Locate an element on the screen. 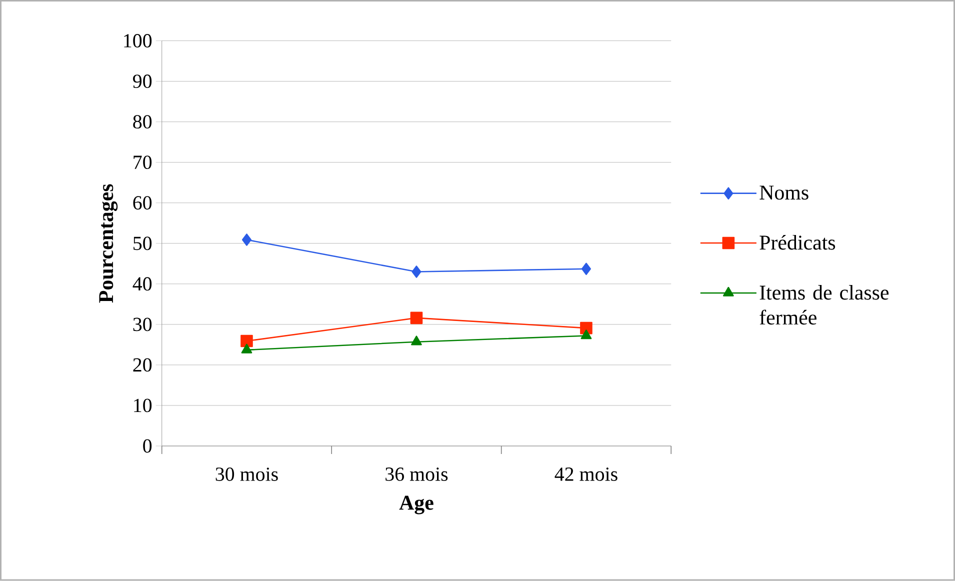 This screenshot has height=581, width=955. x-tick-label: 36 mois is located at coordinates (417, 474).